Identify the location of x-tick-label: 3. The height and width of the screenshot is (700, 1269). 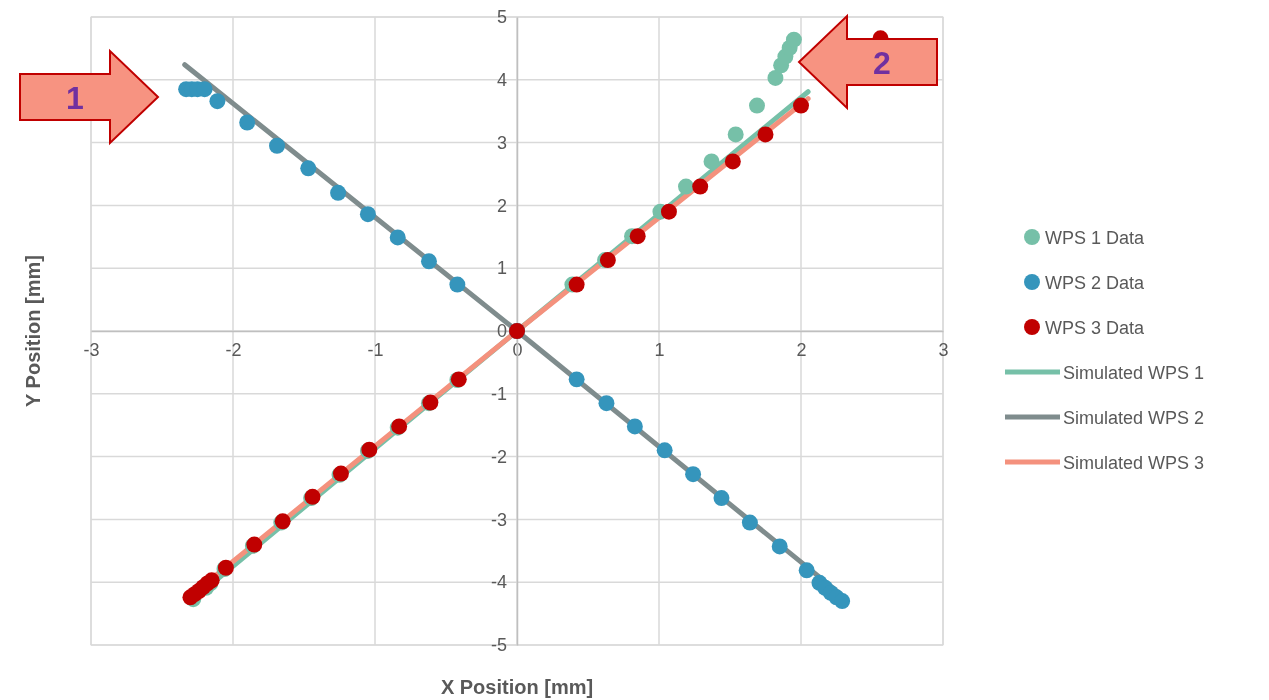
(943, 349).